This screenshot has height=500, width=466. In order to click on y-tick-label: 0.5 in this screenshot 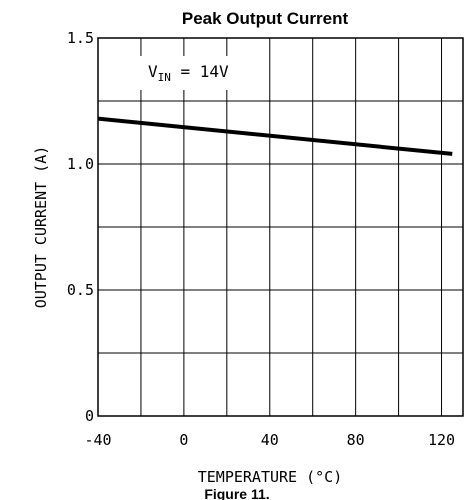, I will do `click(80, 290)`.